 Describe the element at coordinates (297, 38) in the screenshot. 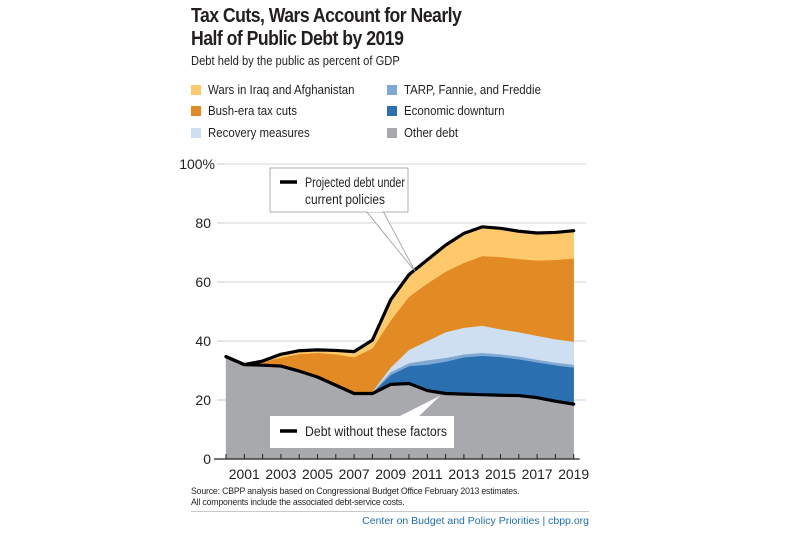

I see `chart-title-line-2: Half of Public Debt by 2019` at that location.